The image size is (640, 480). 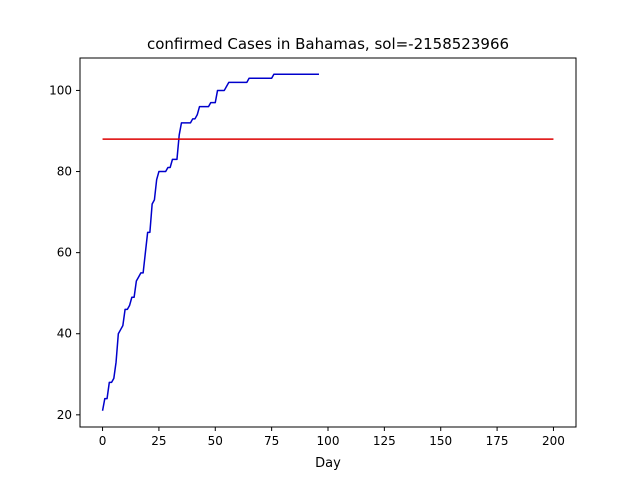 I want to click on x-tick-label: 0, so click(x=103, y=441).